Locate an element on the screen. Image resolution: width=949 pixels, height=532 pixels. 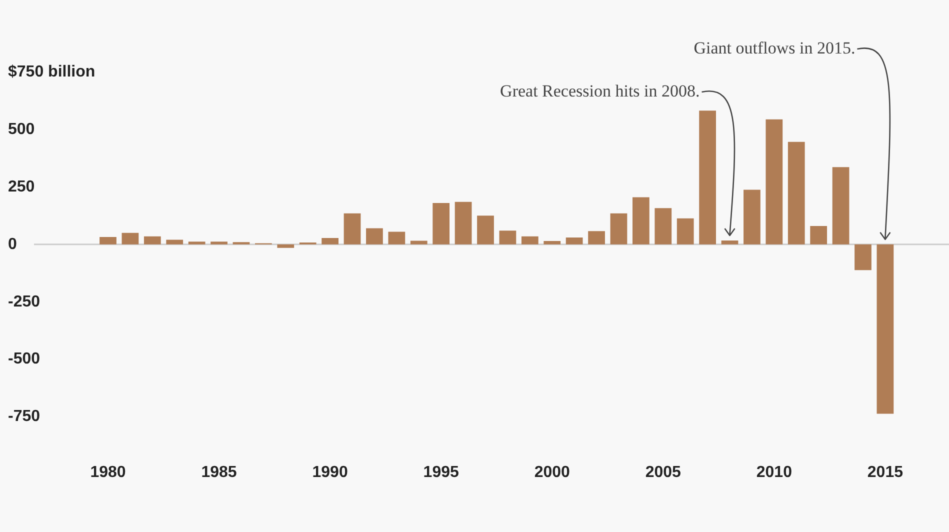
annotation: Great Recession hits in 2008. is located at coordinates (600, 90).